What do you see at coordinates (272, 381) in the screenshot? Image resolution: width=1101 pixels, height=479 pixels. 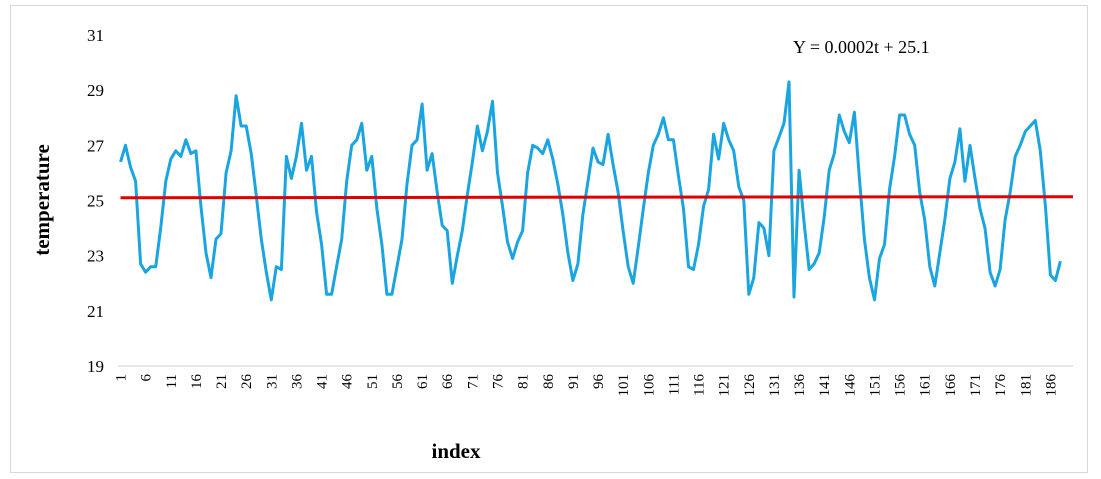 I see `x-tick-label: 31` at bounding box center [272, 381].